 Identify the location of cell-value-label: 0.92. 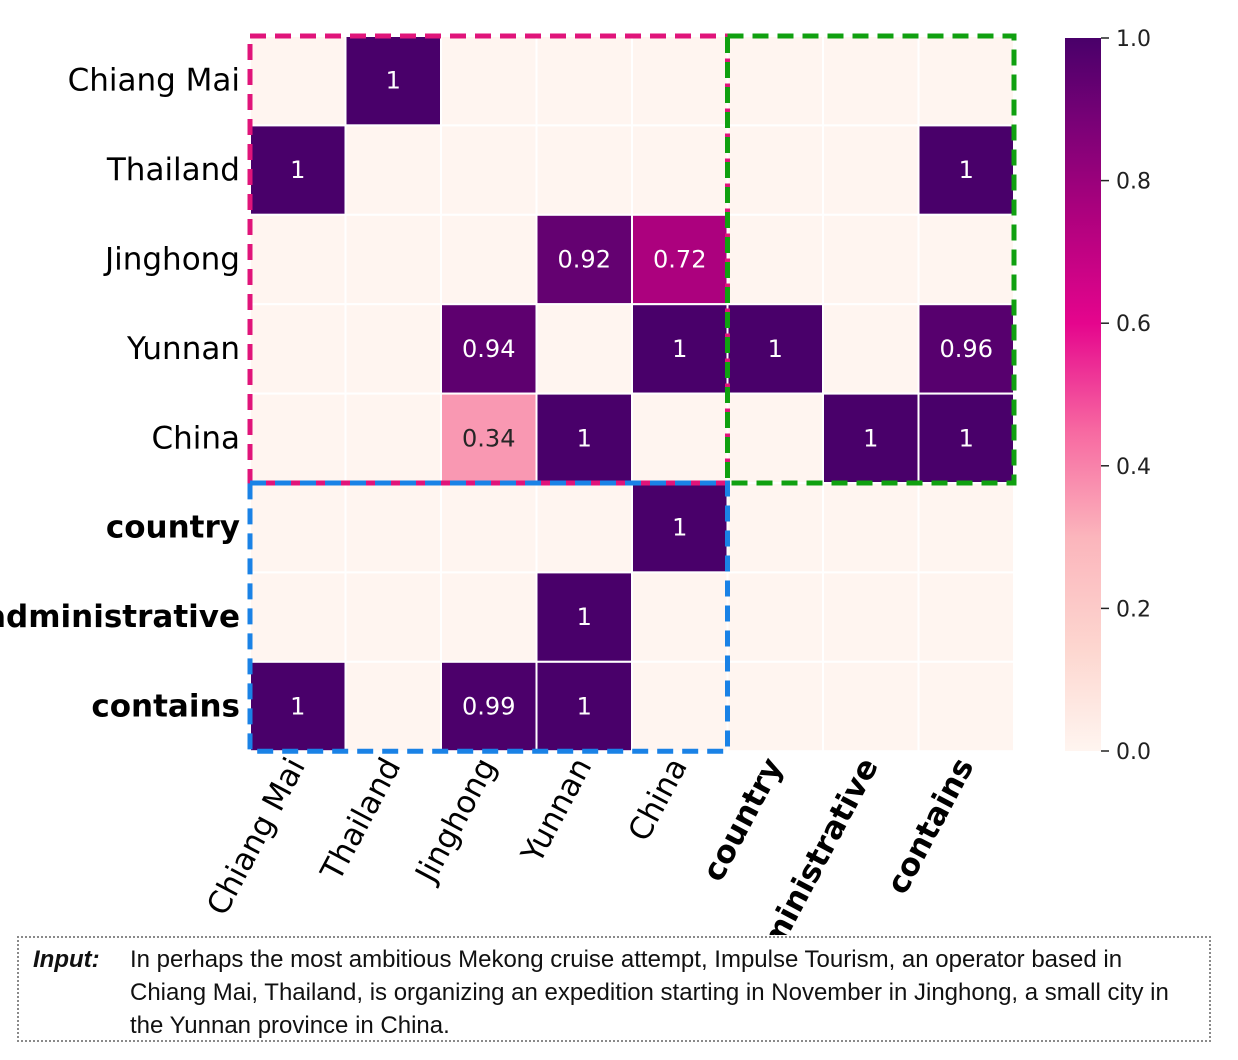
(584, 260).